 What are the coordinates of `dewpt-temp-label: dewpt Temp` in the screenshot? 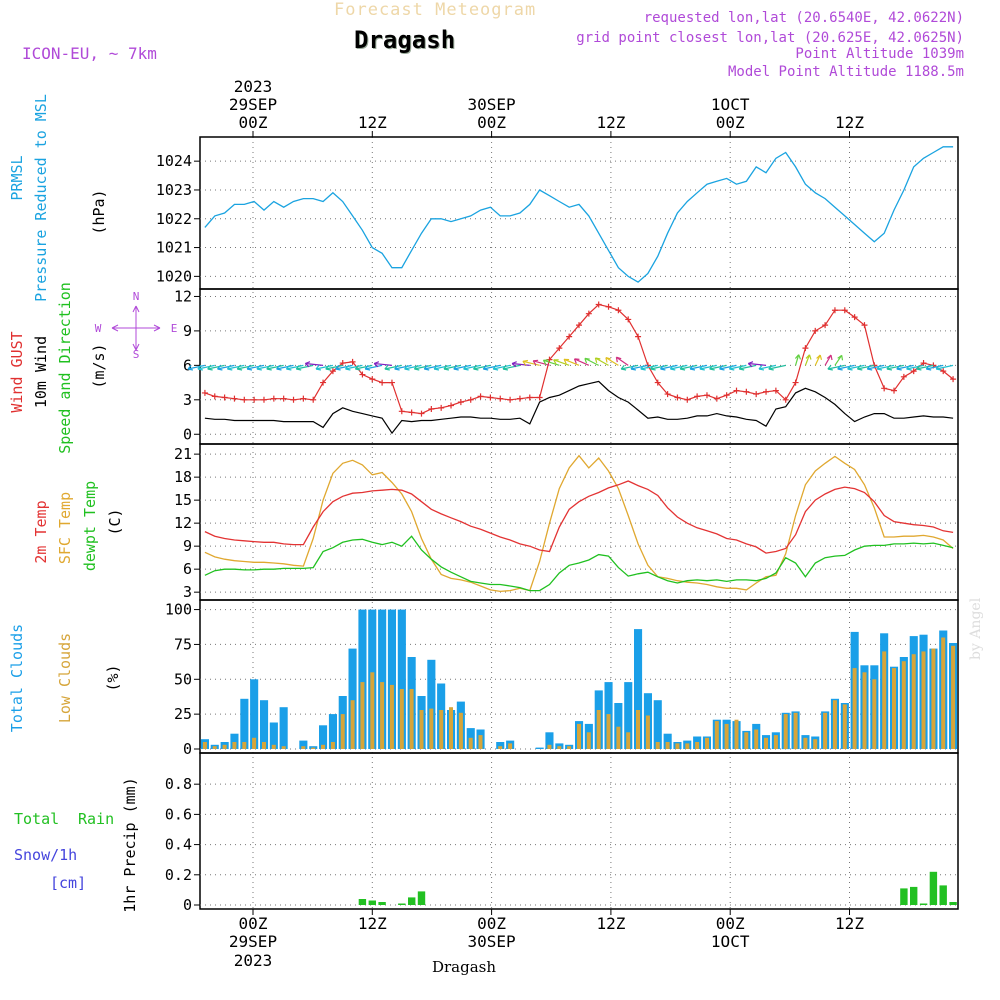 It's located at (90, 526).